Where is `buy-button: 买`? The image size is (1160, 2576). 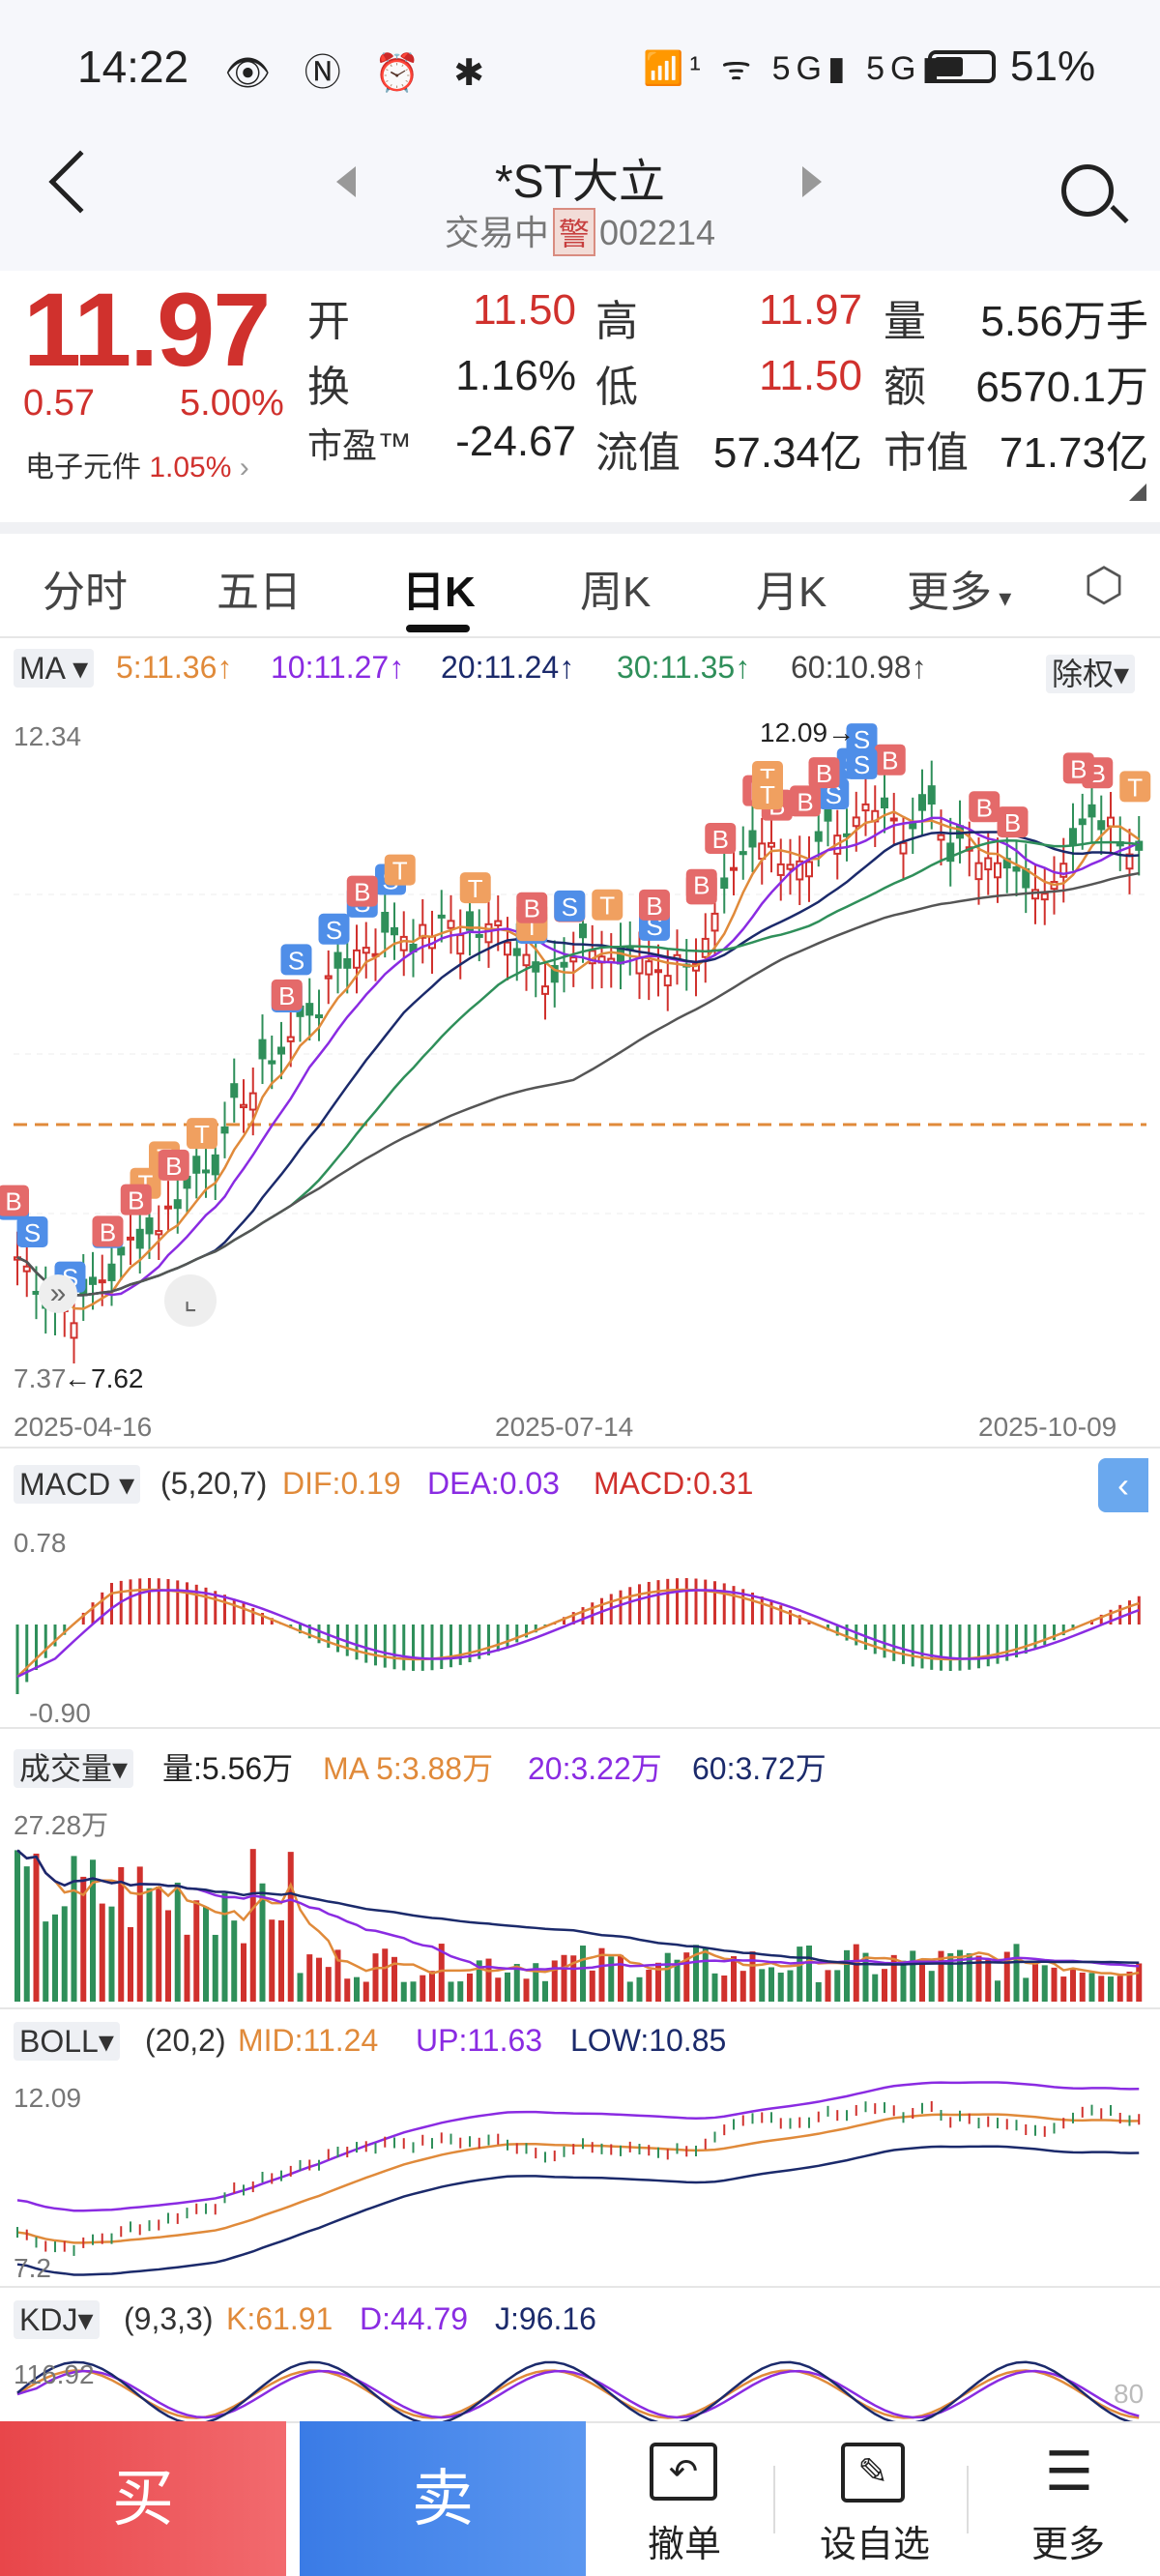 buy-button: 买 is located at coordinates (143, 2498).